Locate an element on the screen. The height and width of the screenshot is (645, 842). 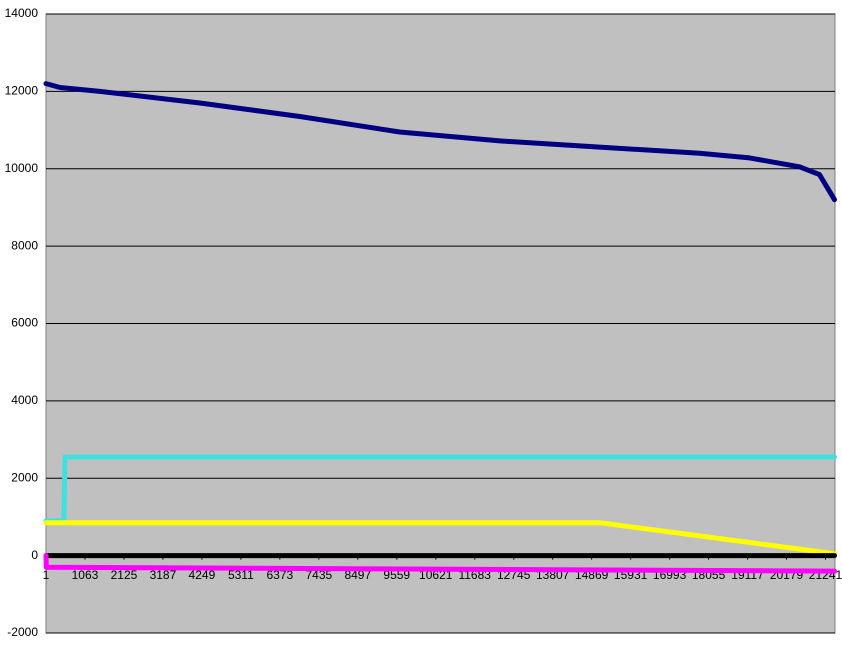
x-tick-label: 4249 is located at coordinates (202, 575).